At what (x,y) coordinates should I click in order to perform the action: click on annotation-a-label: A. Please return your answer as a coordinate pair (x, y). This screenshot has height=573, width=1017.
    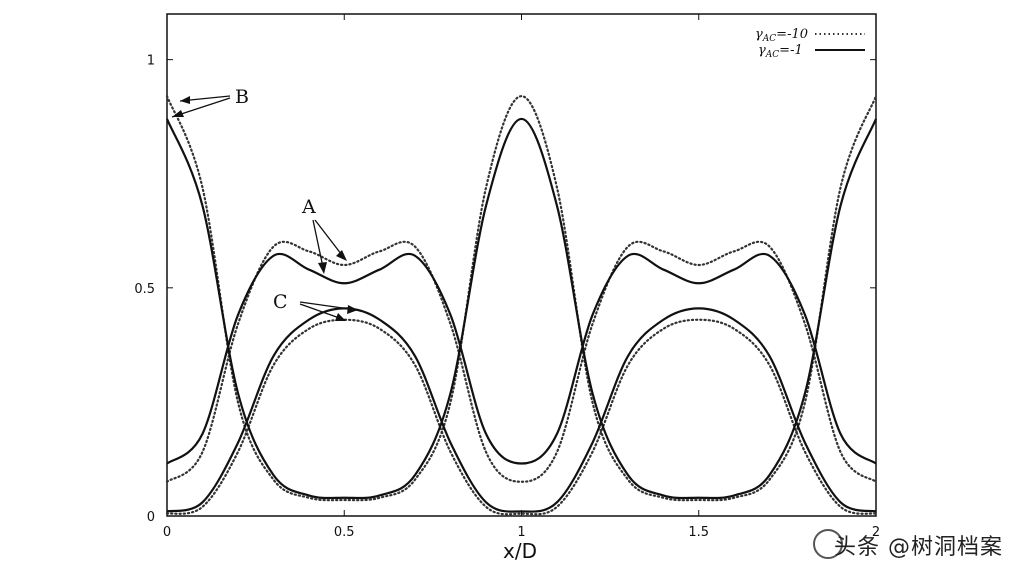
    Looking at the image, I should click on (308, 207).